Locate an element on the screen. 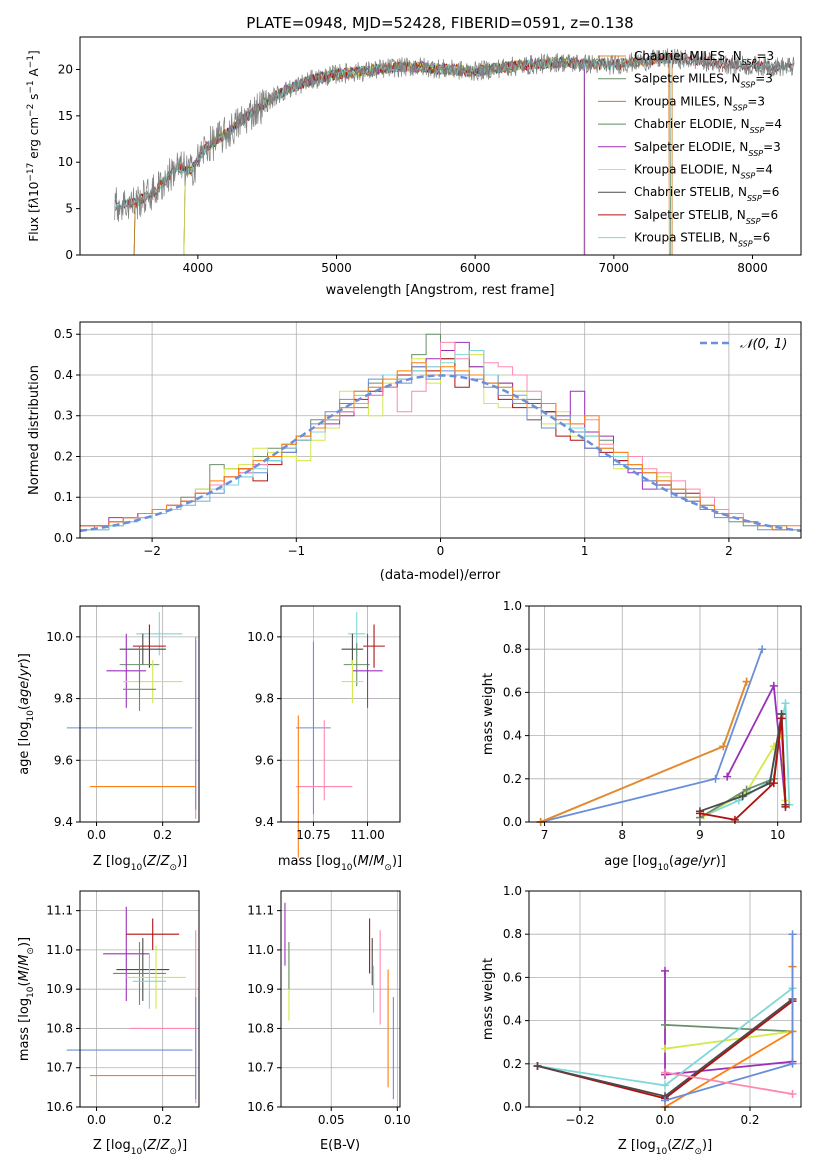  wAge-ylabel: mass weight is located at coordinates (488, 714).